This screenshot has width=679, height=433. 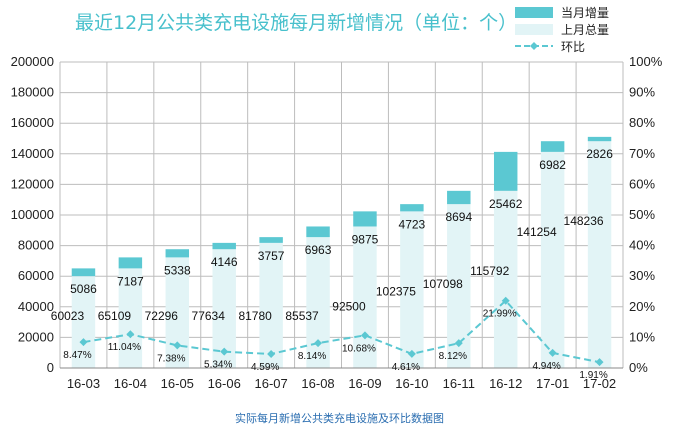 What do you see at coordinates (599, 383) in the screenshot?
I see `x-tick-label: 17-02` at bounding box center [599, 383].